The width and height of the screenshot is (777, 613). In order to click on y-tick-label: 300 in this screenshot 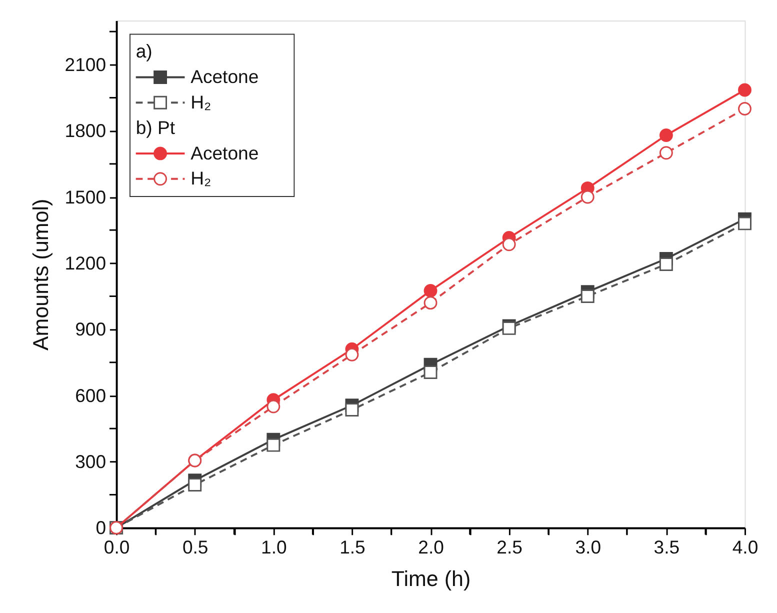, I will do `click(90, 461)`.